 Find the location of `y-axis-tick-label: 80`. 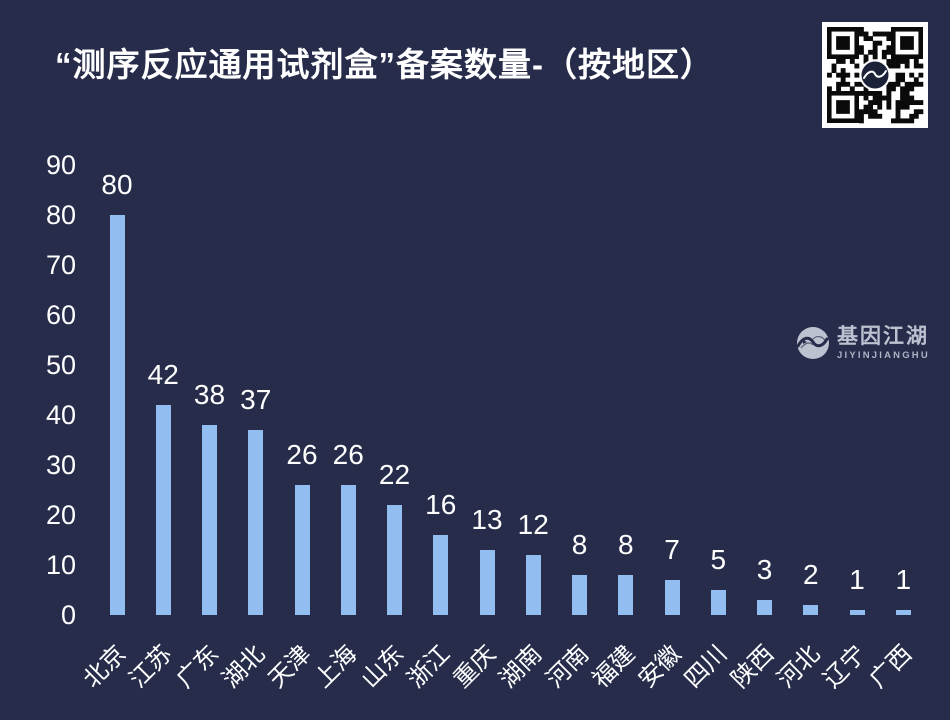

y-axis-tick-label: 80 is located at coordinates (60, 215).